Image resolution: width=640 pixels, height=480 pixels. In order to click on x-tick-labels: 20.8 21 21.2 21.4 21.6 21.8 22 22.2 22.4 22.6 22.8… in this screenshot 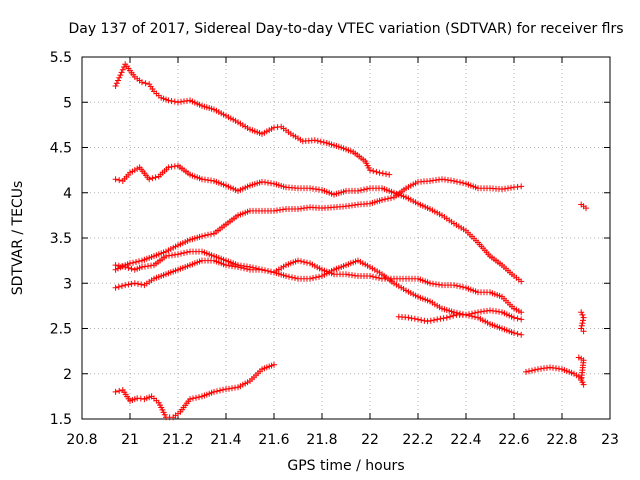, I will do `click(342, 440)`.